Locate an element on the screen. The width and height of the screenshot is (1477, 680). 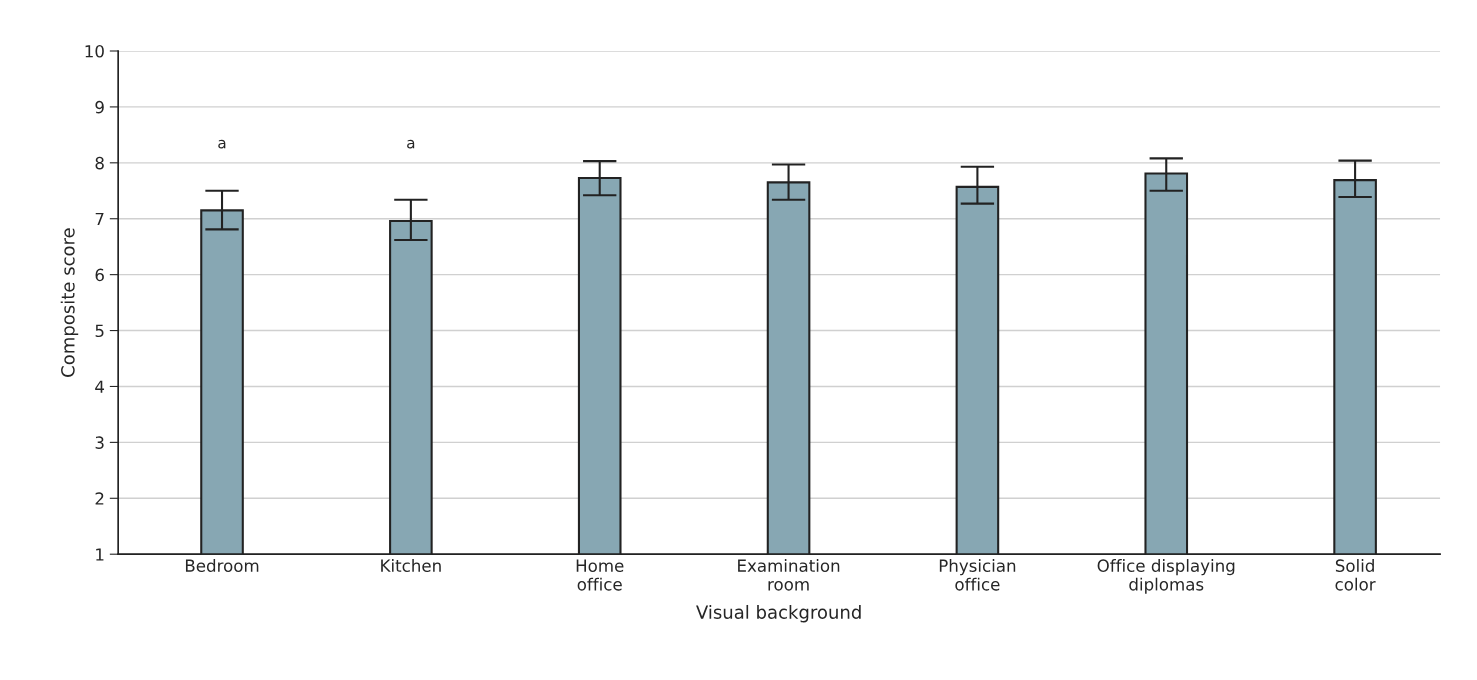
x-axis-title: Visual background is located at coordinates (778, 613).